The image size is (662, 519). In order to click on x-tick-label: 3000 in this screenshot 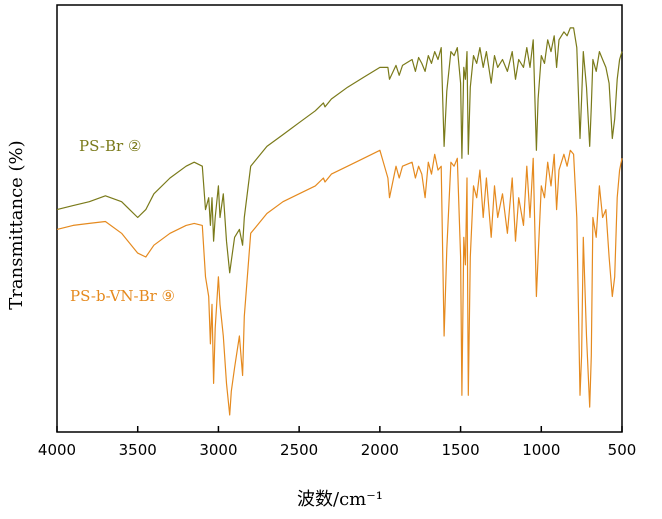, I will do `click(218, 450)`.